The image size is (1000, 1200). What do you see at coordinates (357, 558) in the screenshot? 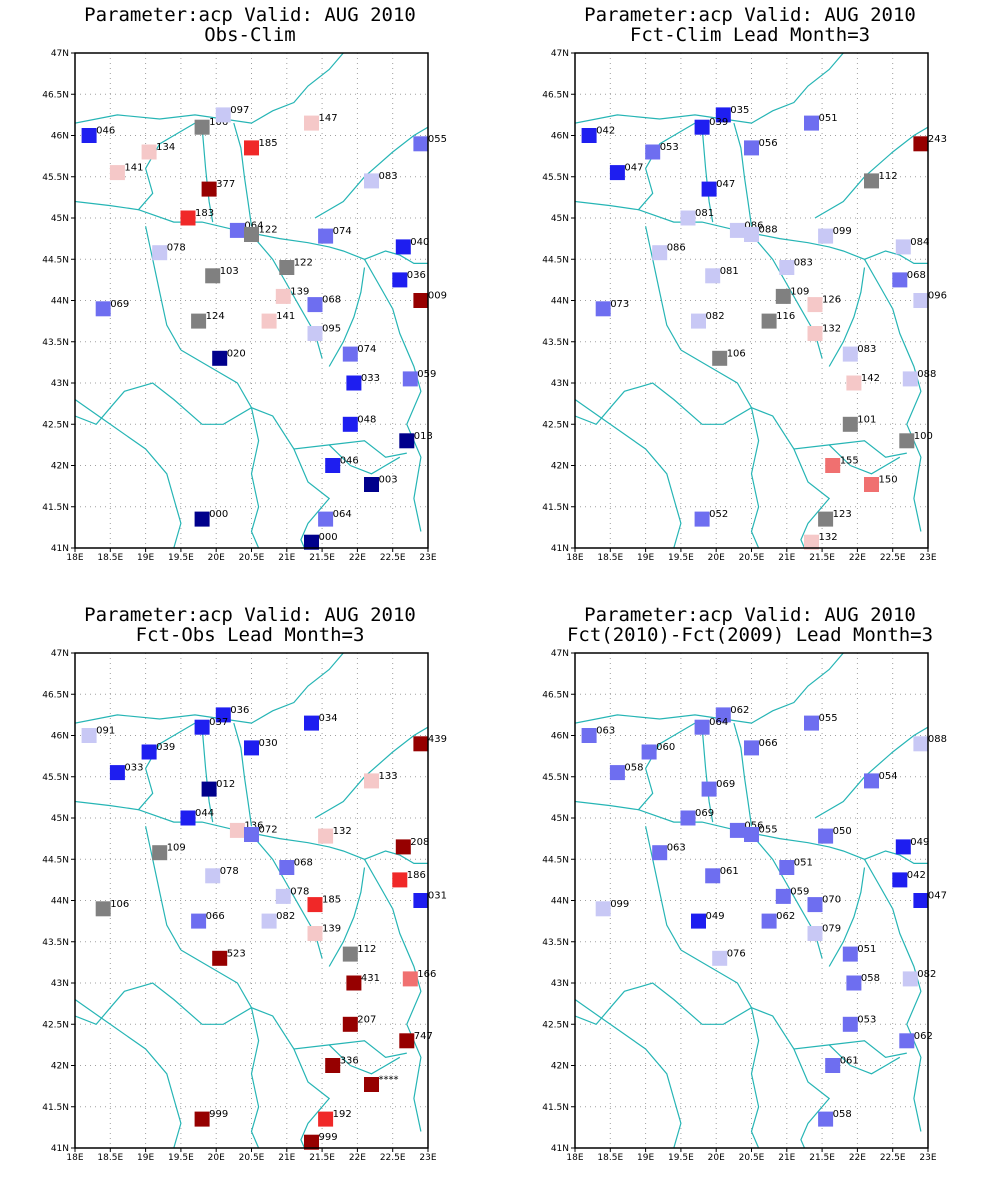
I see `lon-tick-label: 22E` at bounding box center [357, 558].